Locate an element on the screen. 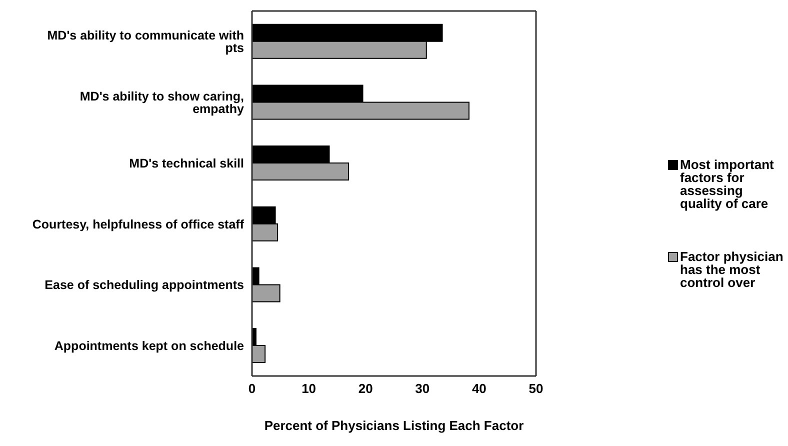 This screenshot has height=446, width=788. x-tick-label: 10 is located at coordinates (309, 388).